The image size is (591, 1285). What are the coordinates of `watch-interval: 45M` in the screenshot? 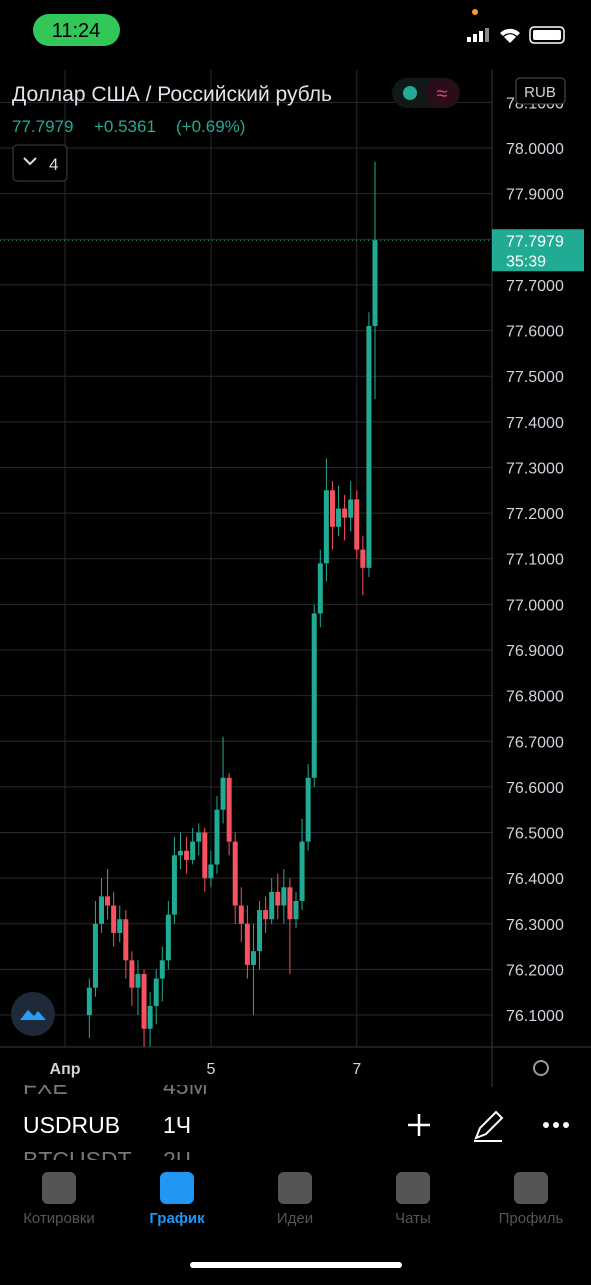 It's located at (185, 1086).